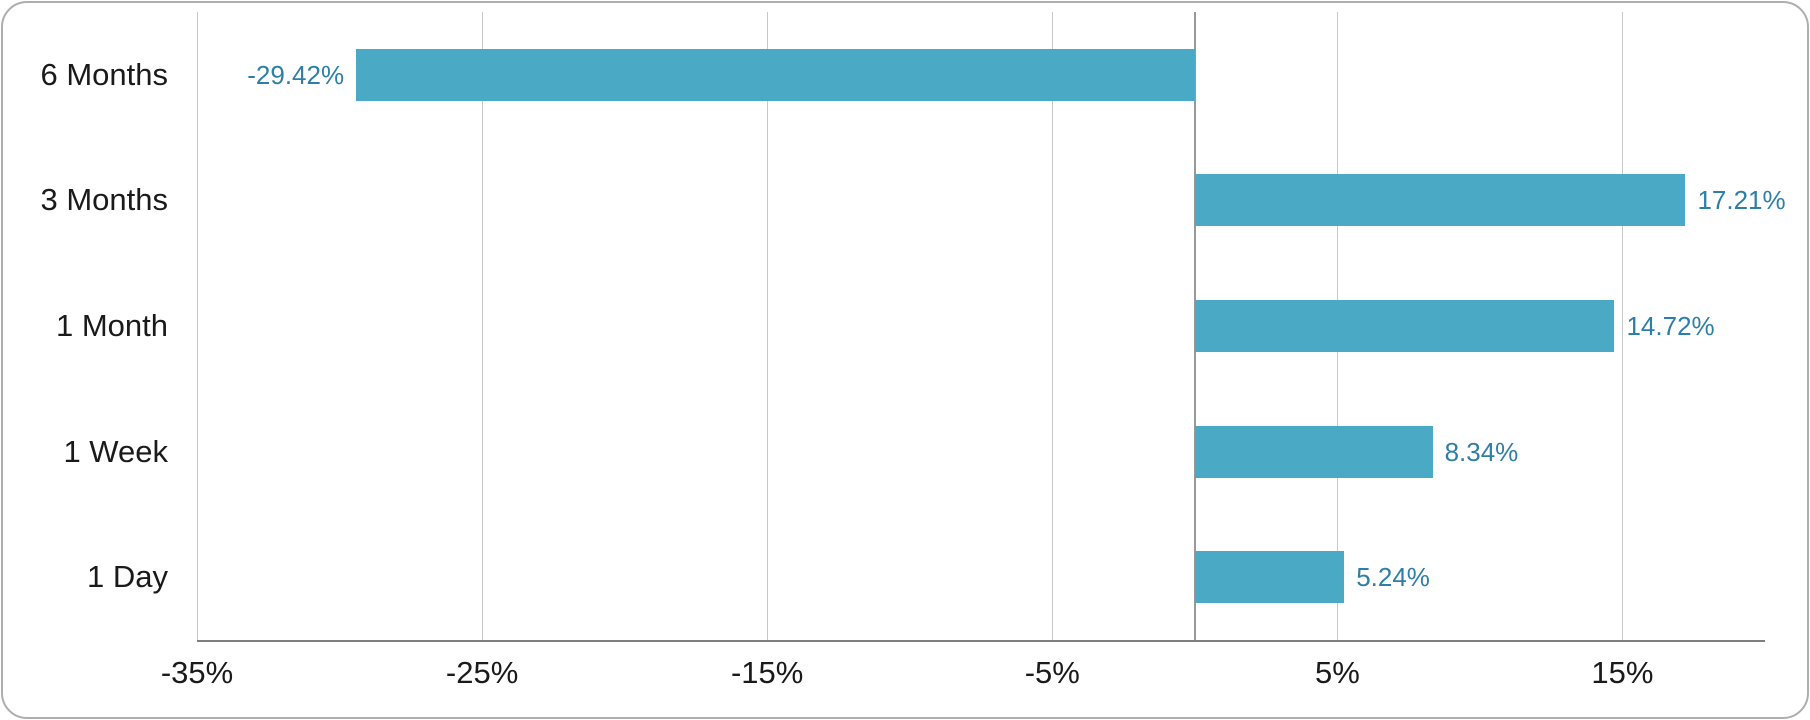 This screenshot has width=1810, height=720. I want to click on x-tick-label: -25%, so click(482, 672).